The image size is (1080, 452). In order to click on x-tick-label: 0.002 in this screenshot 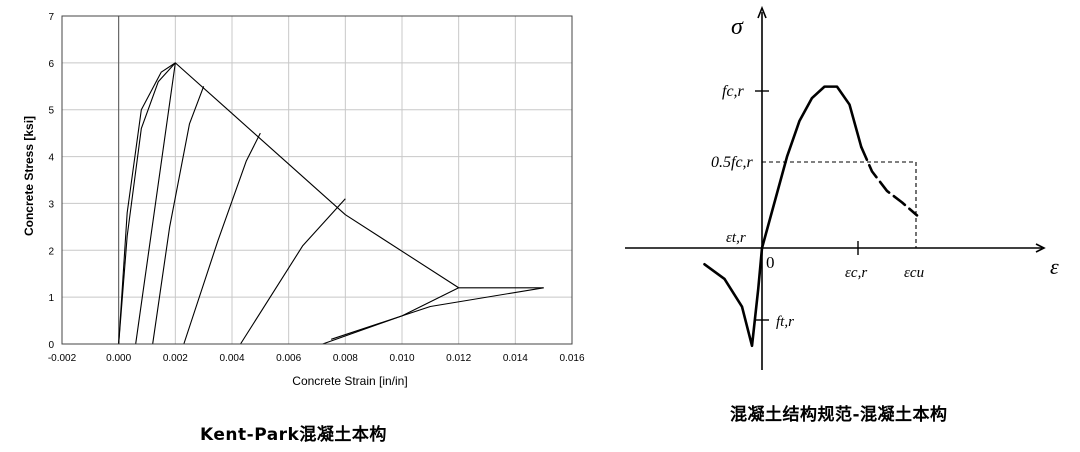, I will do `click(175, 358)`.